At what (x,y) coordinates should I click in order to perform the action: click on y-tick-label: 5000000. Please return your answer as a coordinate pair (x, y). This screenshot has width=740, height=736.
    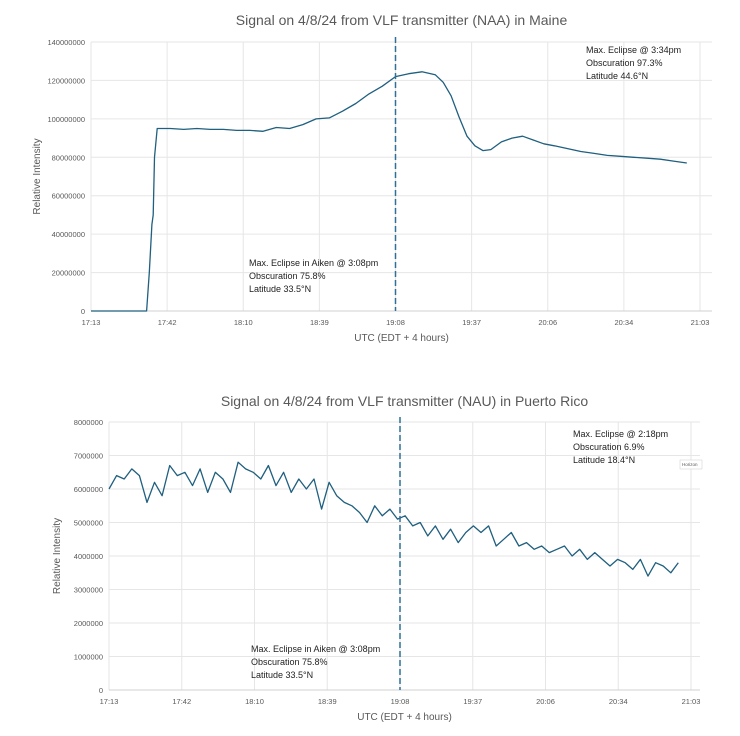
    Looking at the image, I should click on (88, 523).